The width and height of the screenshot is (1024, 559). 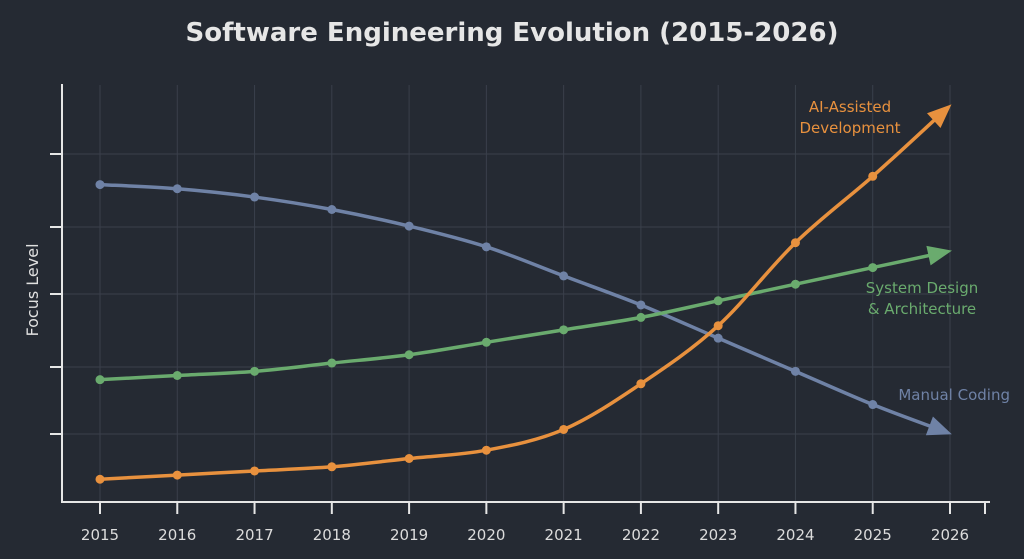 What do you see at coordinates (409, 535) in the screenshot?
I see `x-tick-label: 2019` at bounding box center [409, 535].